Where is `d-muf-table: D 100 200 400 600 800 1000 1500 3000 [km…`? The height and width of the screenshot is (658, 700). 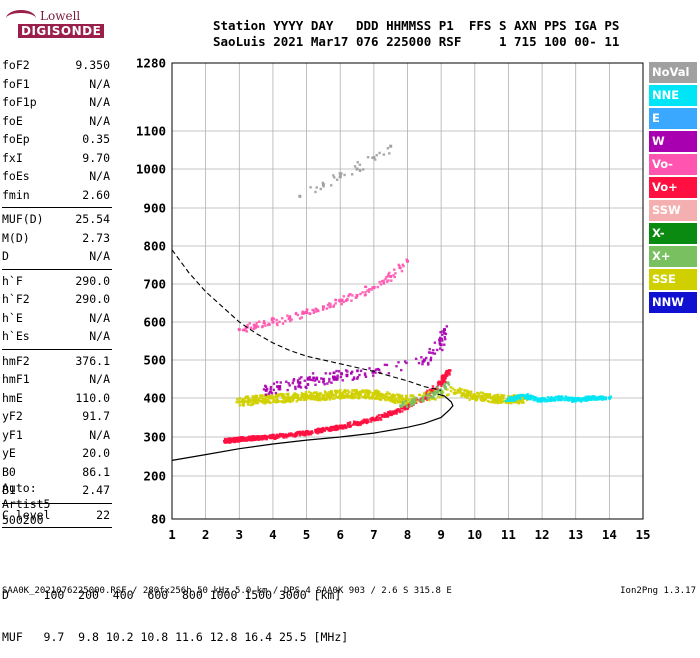
d-muf-table: D 100 200 400 600 800 1000 1500 3000 [km… is located at coordinates (175, 609).